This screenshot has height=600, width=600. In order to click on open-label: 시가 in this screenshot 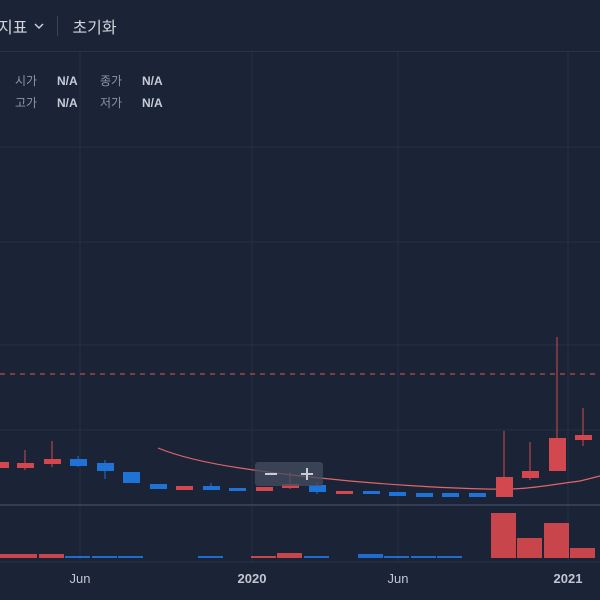, I will do `click(26, 81)`.